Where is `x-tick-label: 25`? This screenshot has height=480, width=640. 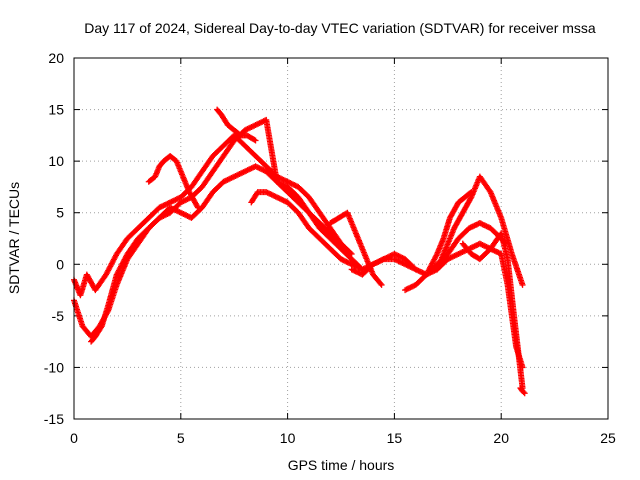 x-tick-label: 25 is located at coordinates (608, 438).